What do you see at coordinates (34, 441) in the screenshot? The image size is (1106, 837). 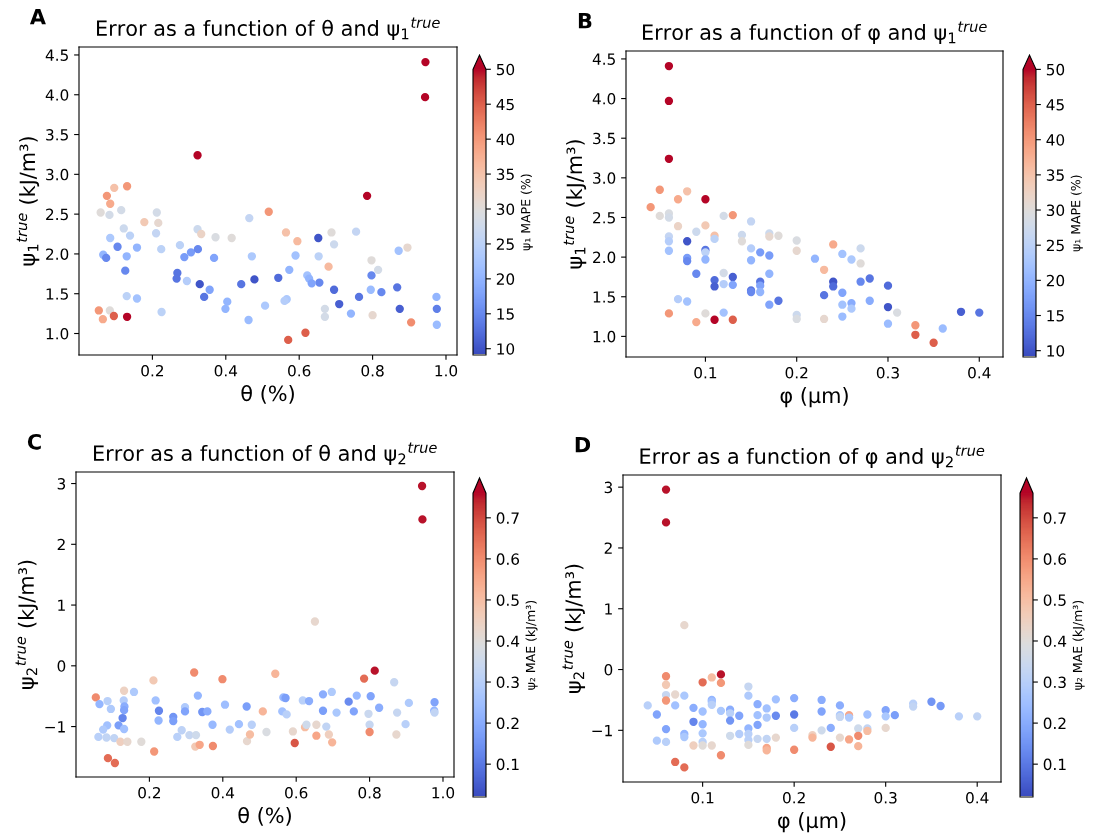 I see `text: C` at bounding box center [34, 441].